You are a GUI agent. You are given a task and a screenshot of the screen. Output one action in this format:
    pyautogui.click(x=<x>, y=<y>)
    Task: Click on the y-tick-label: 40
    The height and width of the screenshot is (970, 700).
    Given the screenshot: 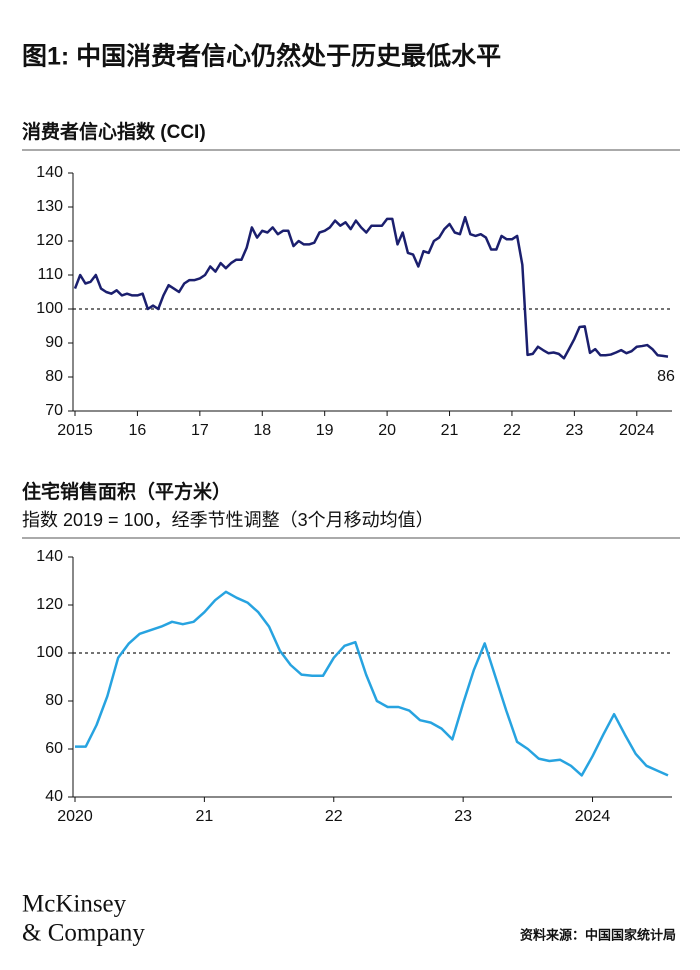 What is the action you would take?
    pyautogui.click(x=54, y=796)
    